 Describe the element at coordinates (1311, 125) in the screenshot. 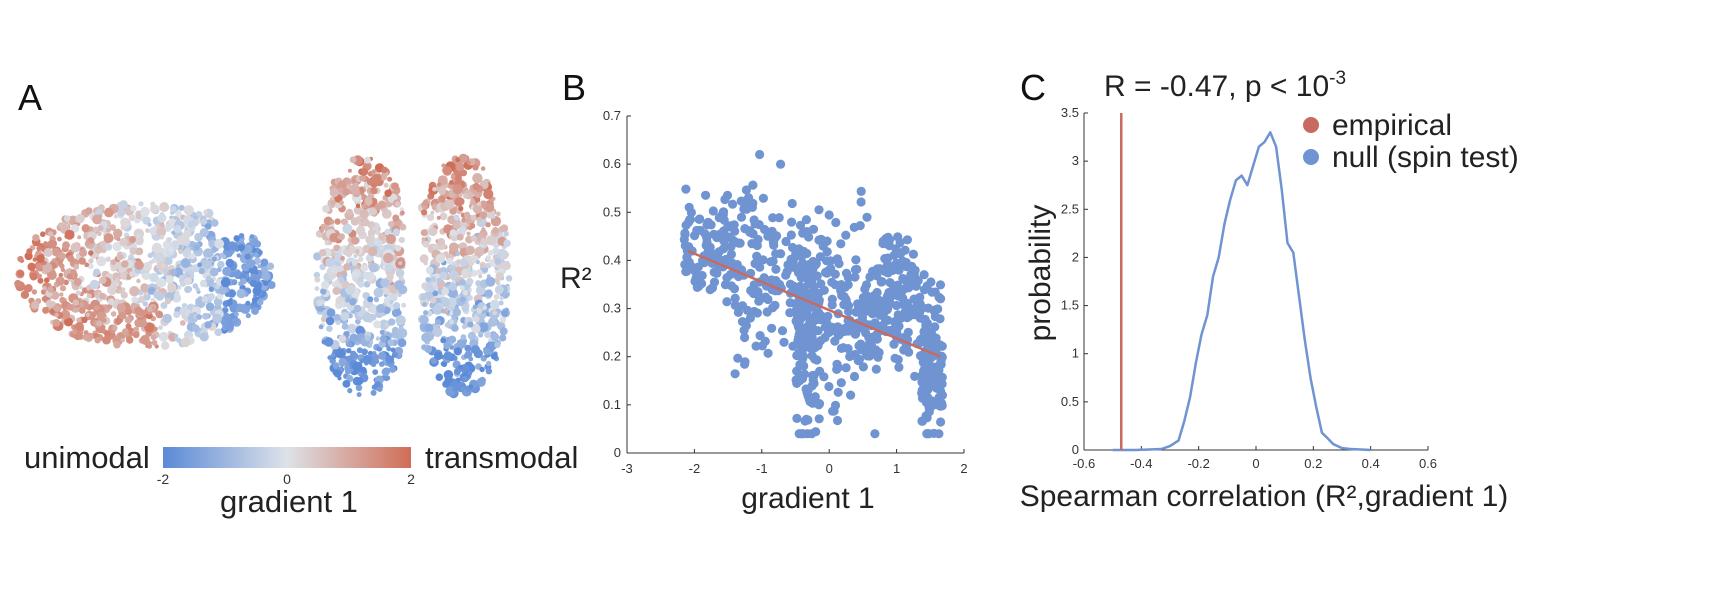

I see `legend-marker-empirical` at that location.